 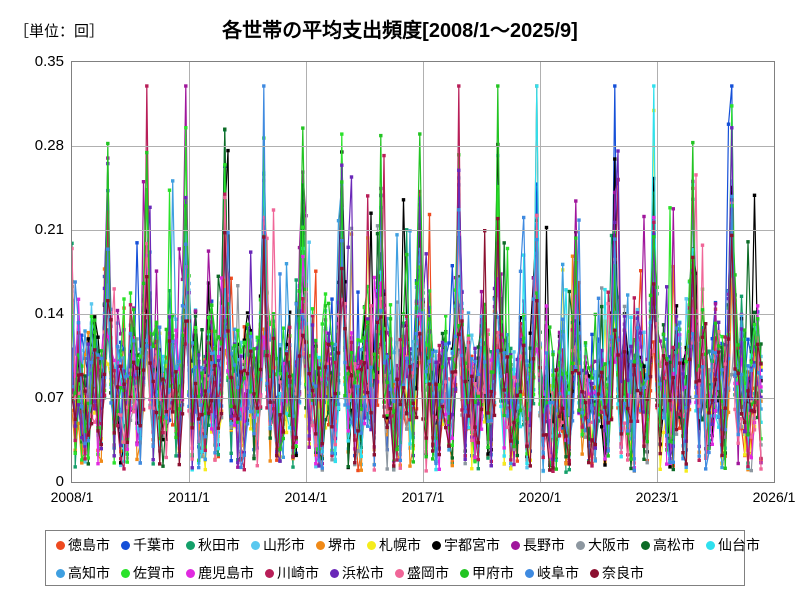 What do you see at coordinates (422, 573) in the screenshot?
I see `legend-item-盛岡市: 盛岡市` at bounding box center [422, 573].